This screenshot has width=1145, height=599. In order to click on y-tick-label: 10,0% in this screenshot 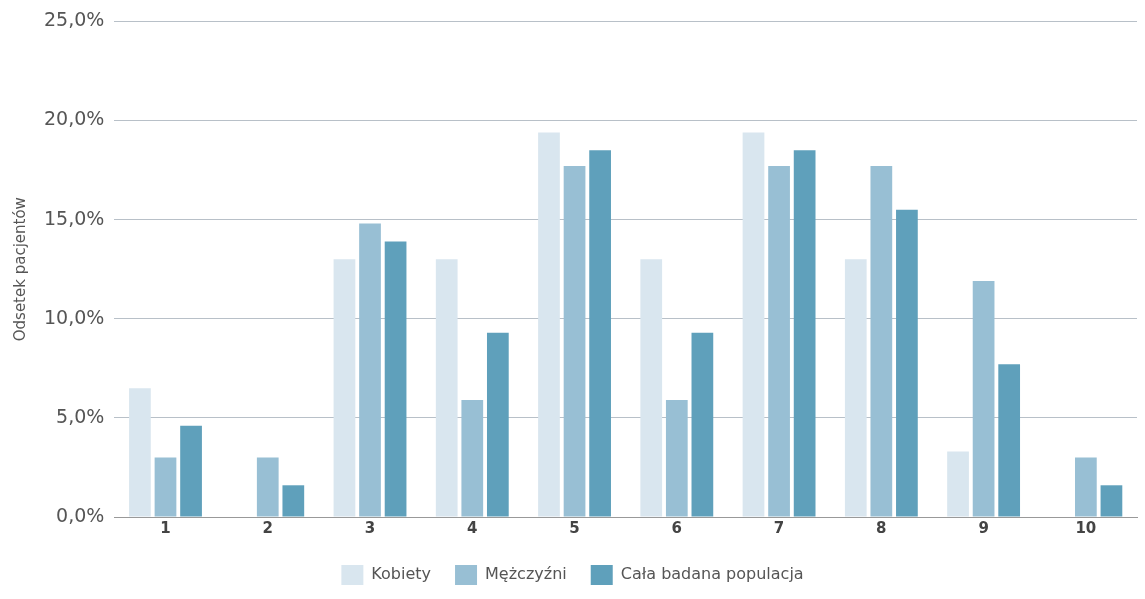, I will do `click(74, 316)`.